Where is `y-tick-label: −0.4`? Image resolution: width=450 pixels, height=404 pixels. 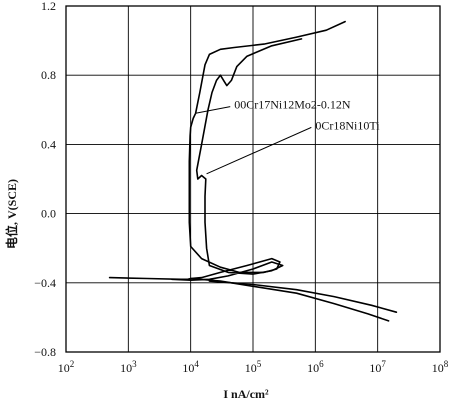 y-tick-label: −0.4 is located at coordinates (45, 283).